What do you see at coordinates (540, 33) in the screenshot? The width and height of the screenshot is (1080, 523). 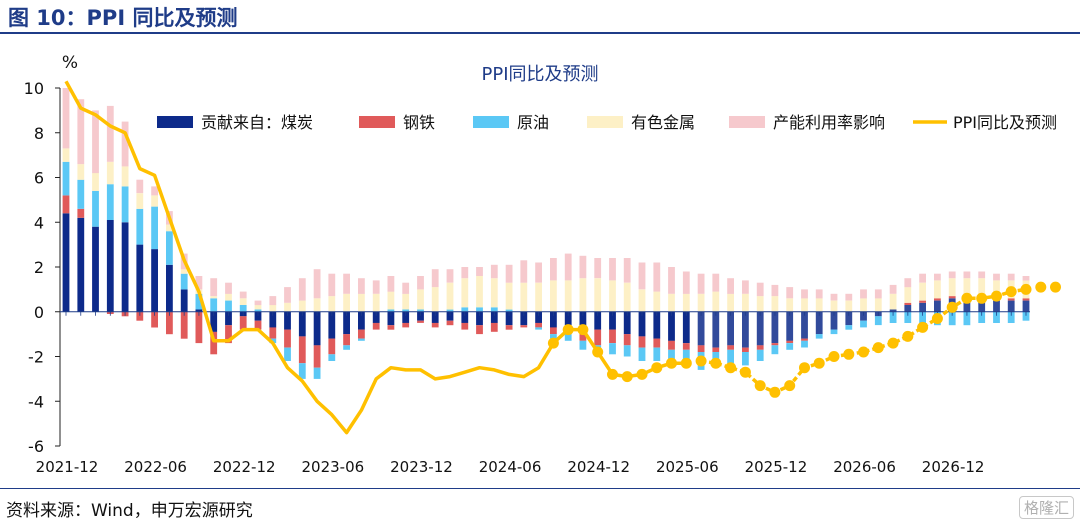 I see `title-rule` at bounding box center [540, 33].